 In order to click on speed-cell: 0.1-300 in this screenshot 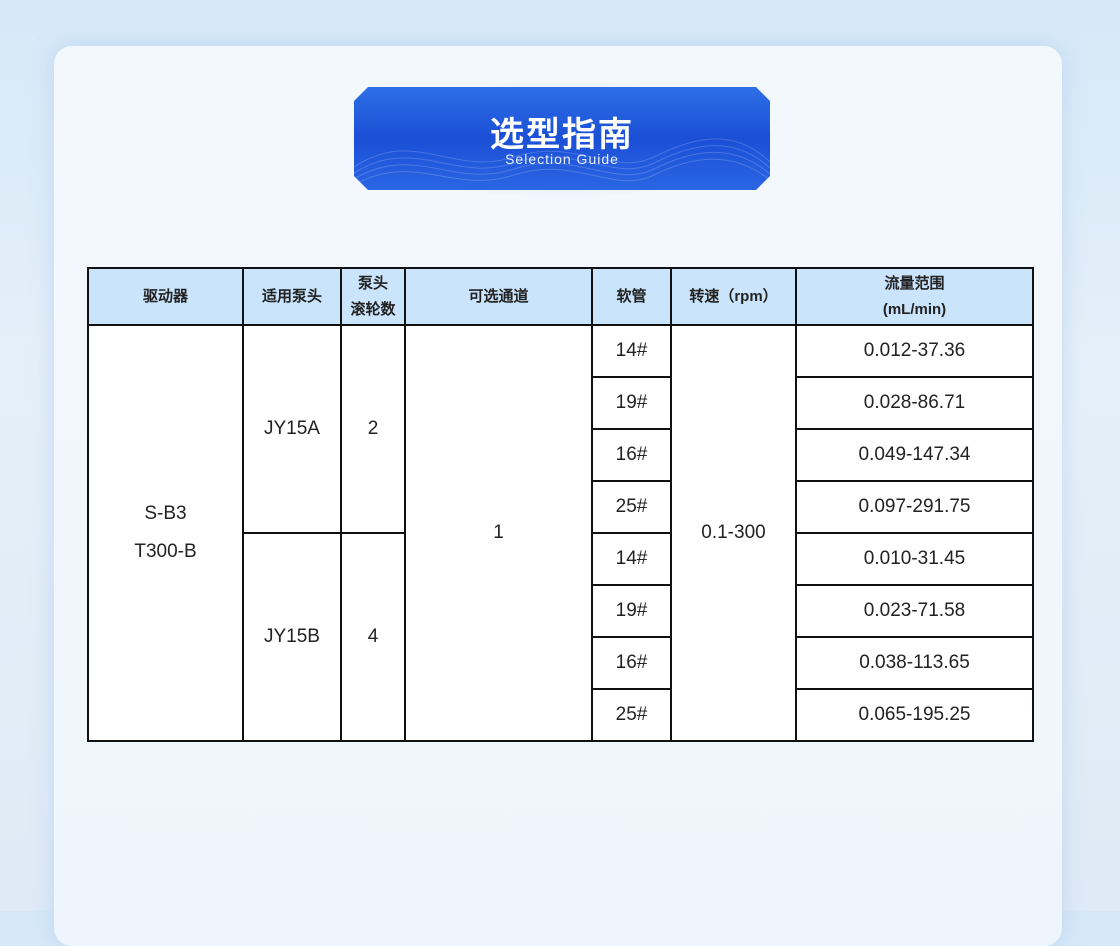, I will do `click(733, 533)`.